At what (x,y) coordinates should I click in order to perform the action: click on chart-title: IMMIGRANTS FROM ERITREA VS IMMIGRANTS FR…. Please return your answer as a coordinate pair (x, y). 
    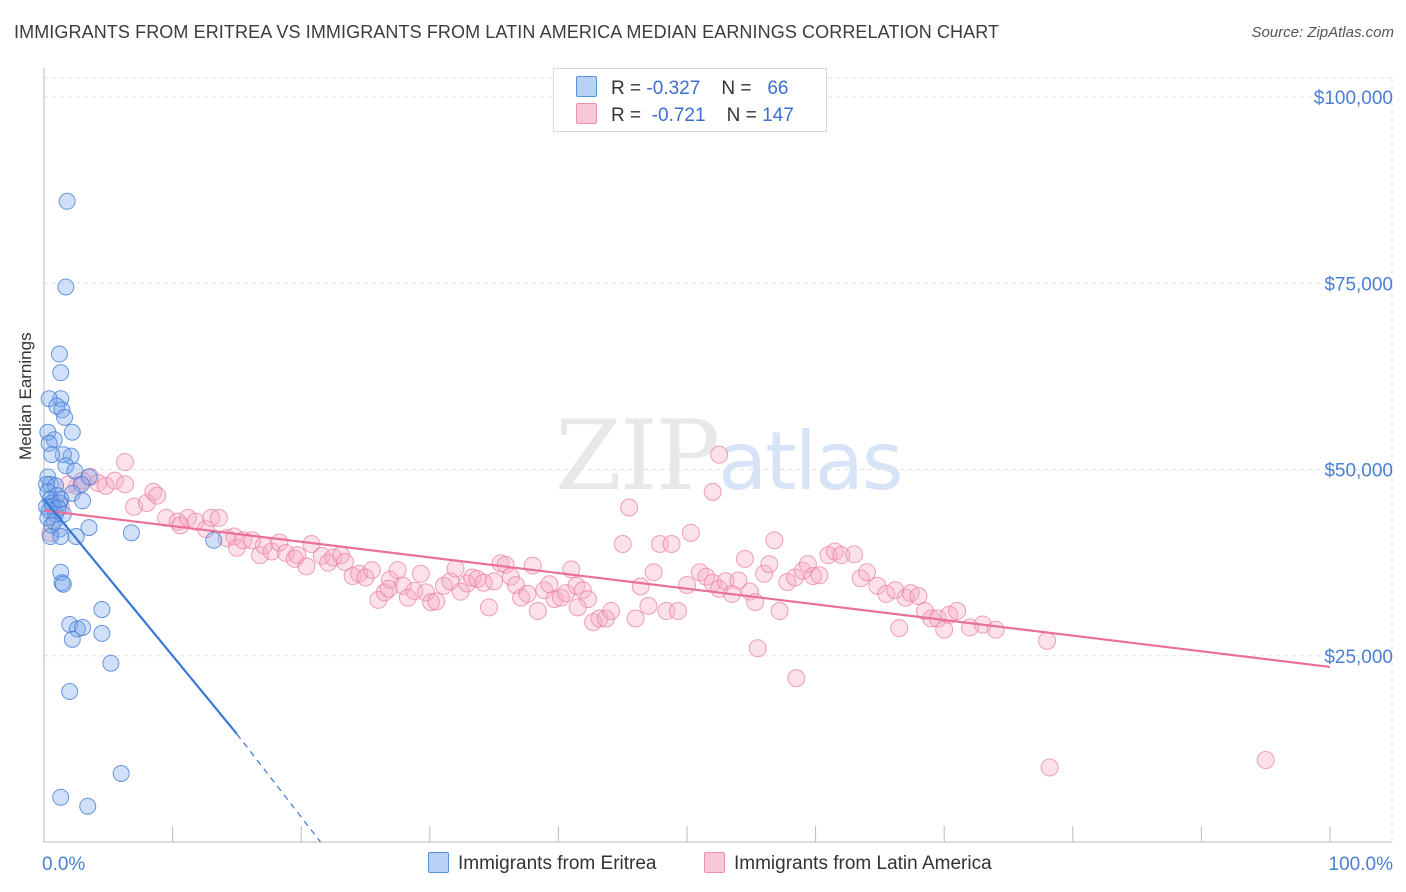
    Looking at the image, I should click on (507, 32).